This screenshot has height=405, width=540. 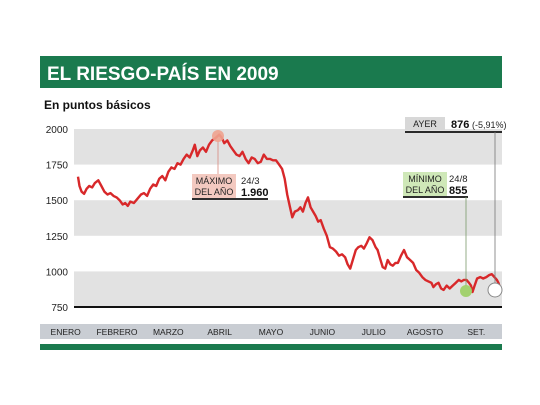 What do you see at coordinates (168, 332) in the screenshot?
I see `month-label: MARZO` at bounding box center [168, 332].